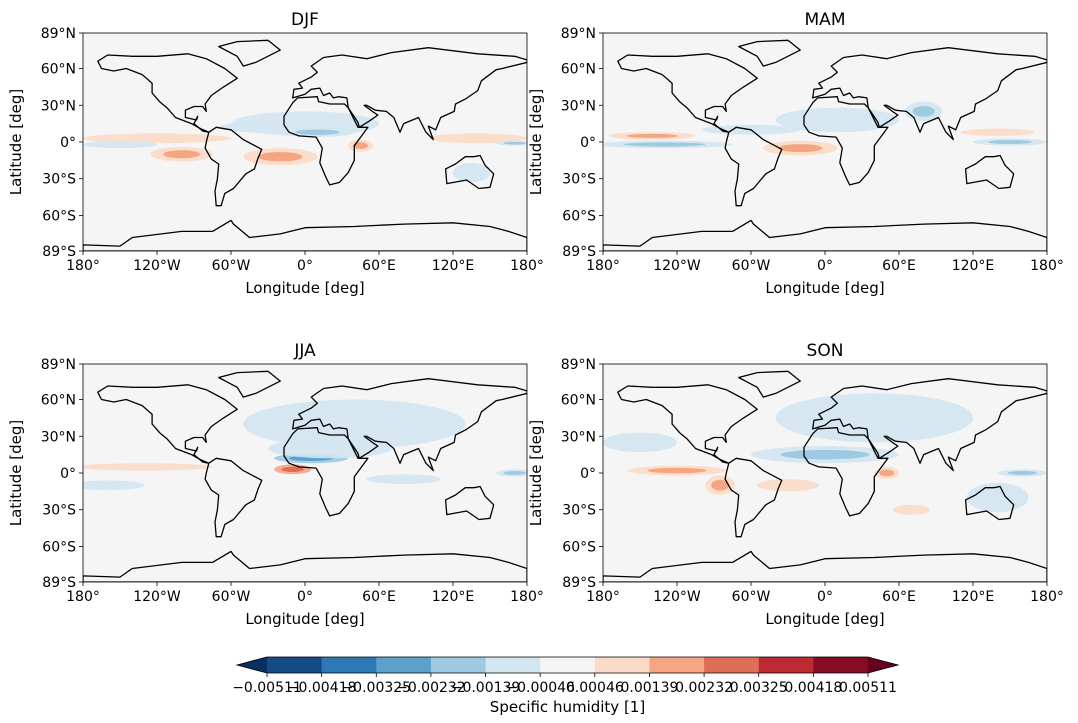 Image resolution: width=1078 pixels, height=723 pixels. What do you see at coordinates (650, 688) in the screenshot?
I see `colorbar-tick-label: 0.00139` at bounding box center [650, 688].